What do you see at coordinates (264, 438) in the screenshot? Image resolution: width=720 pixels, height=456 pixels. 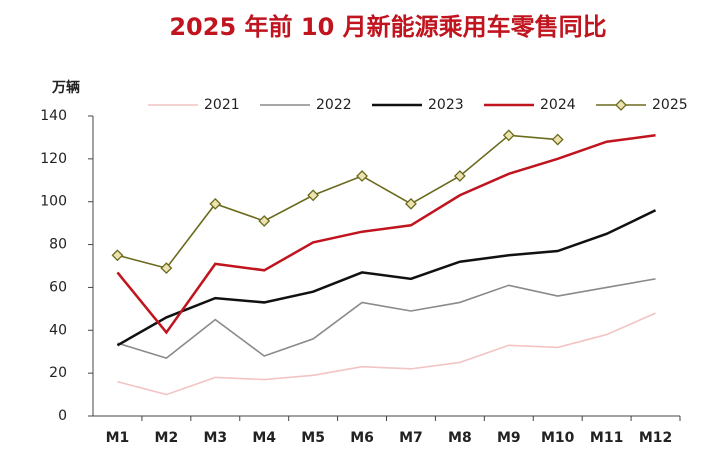 I see `x-tick-label: M4` at bounding box center [264, 438].